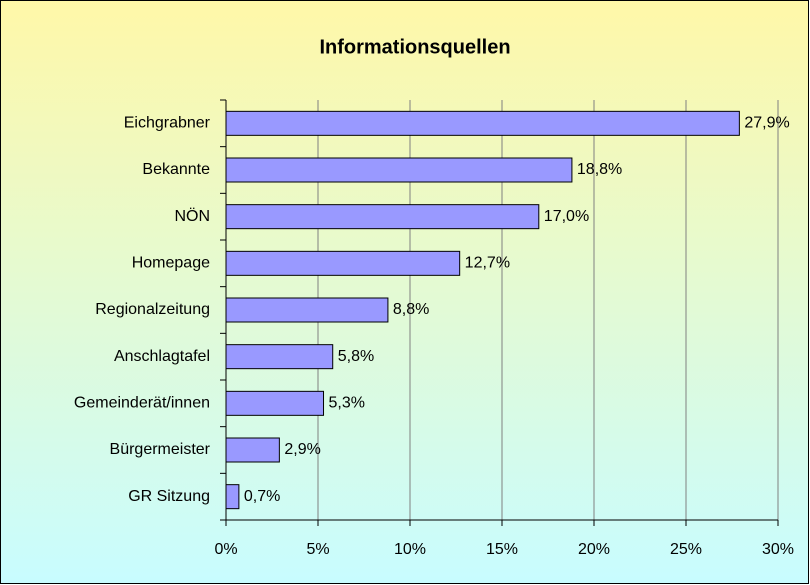  I want to click on x-tick-label: 20%, so click(594, 549).